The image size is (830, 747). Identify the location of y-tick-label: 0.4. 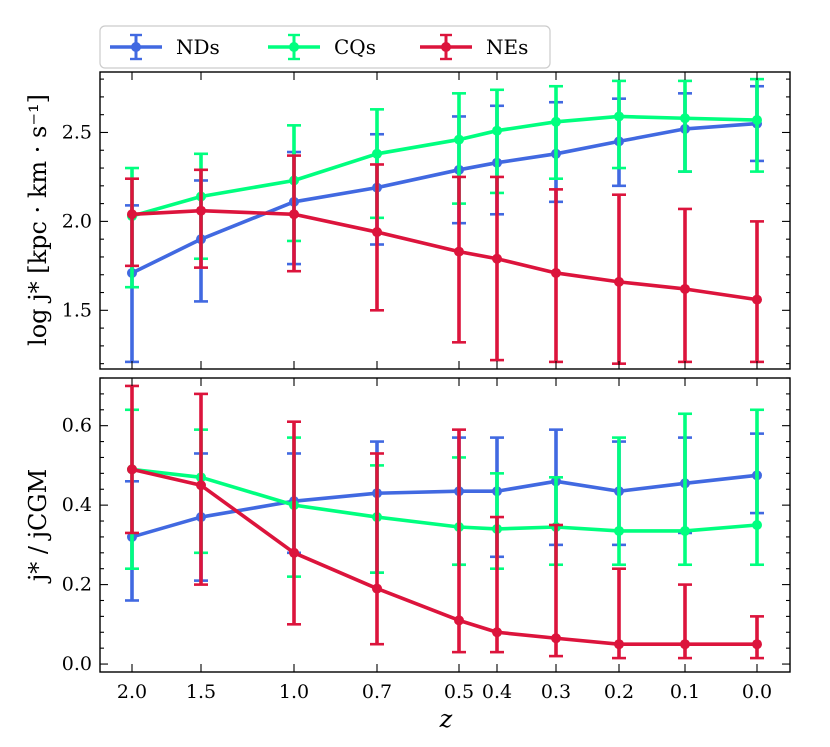
(77, 505).